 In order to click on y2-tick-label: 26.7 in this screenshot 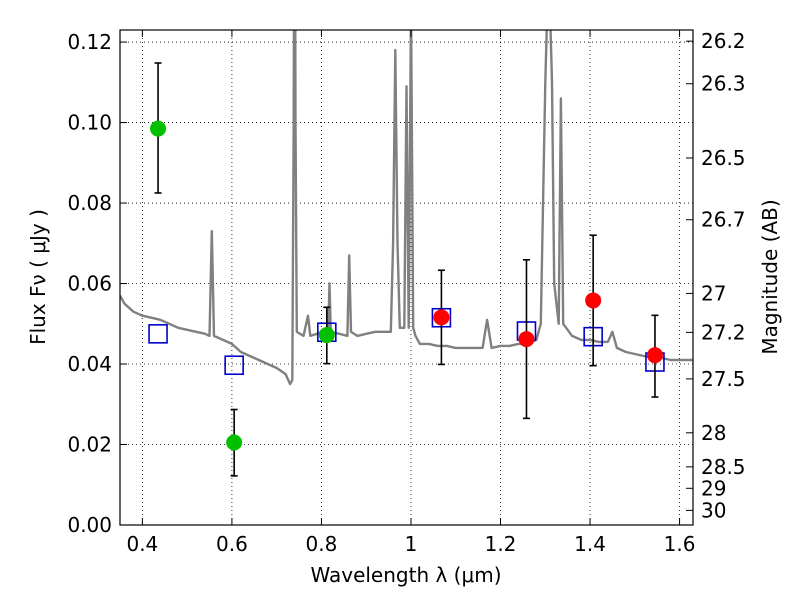, I will do `click(723, 220)`.